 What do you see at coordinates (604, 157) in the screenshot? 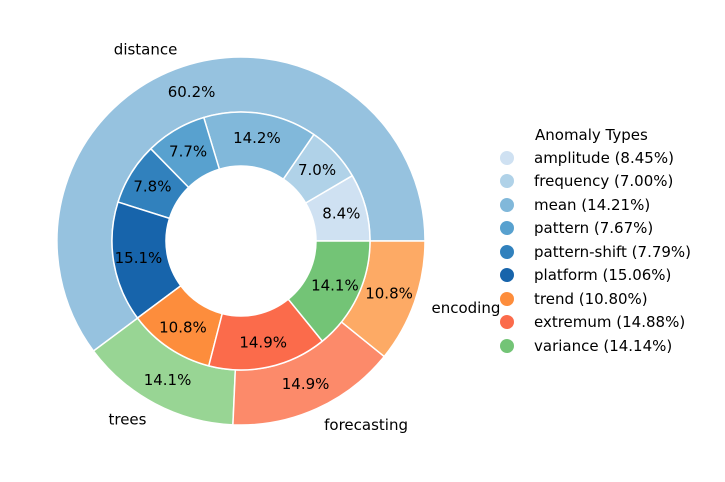
I see `legend-label-amplitude: amplitude (8.45%)` at bounding box center [604, 157].